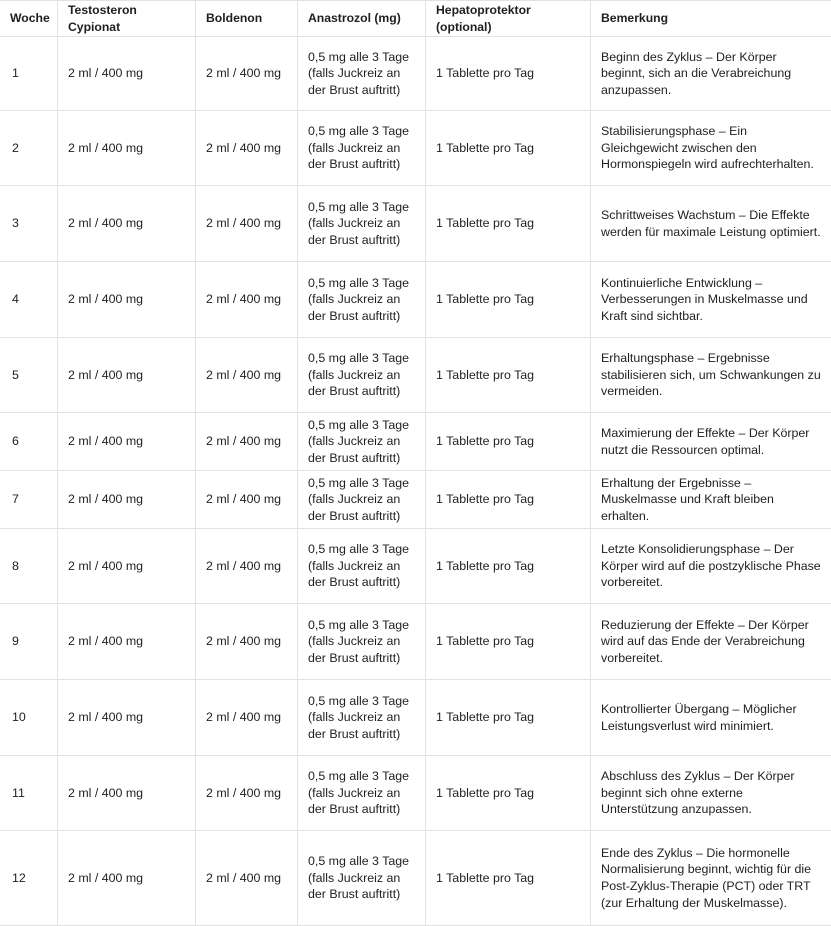 This screenshot has width=831, height=926. Describe the element at coordinates (29, 566) in the screenshot. I see `week-cell: 8` at that location.